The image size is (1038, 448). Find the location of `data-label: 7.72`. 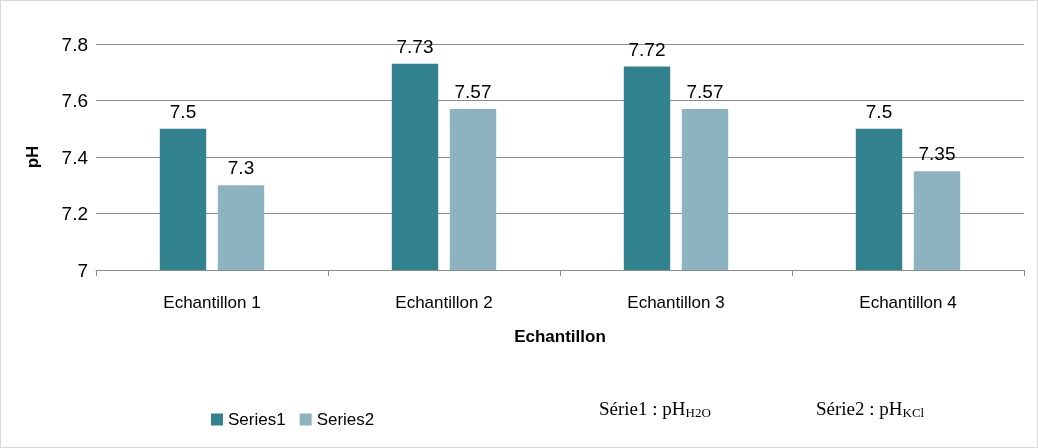

data-label: 7.72 is located at coordinates (647, 49).